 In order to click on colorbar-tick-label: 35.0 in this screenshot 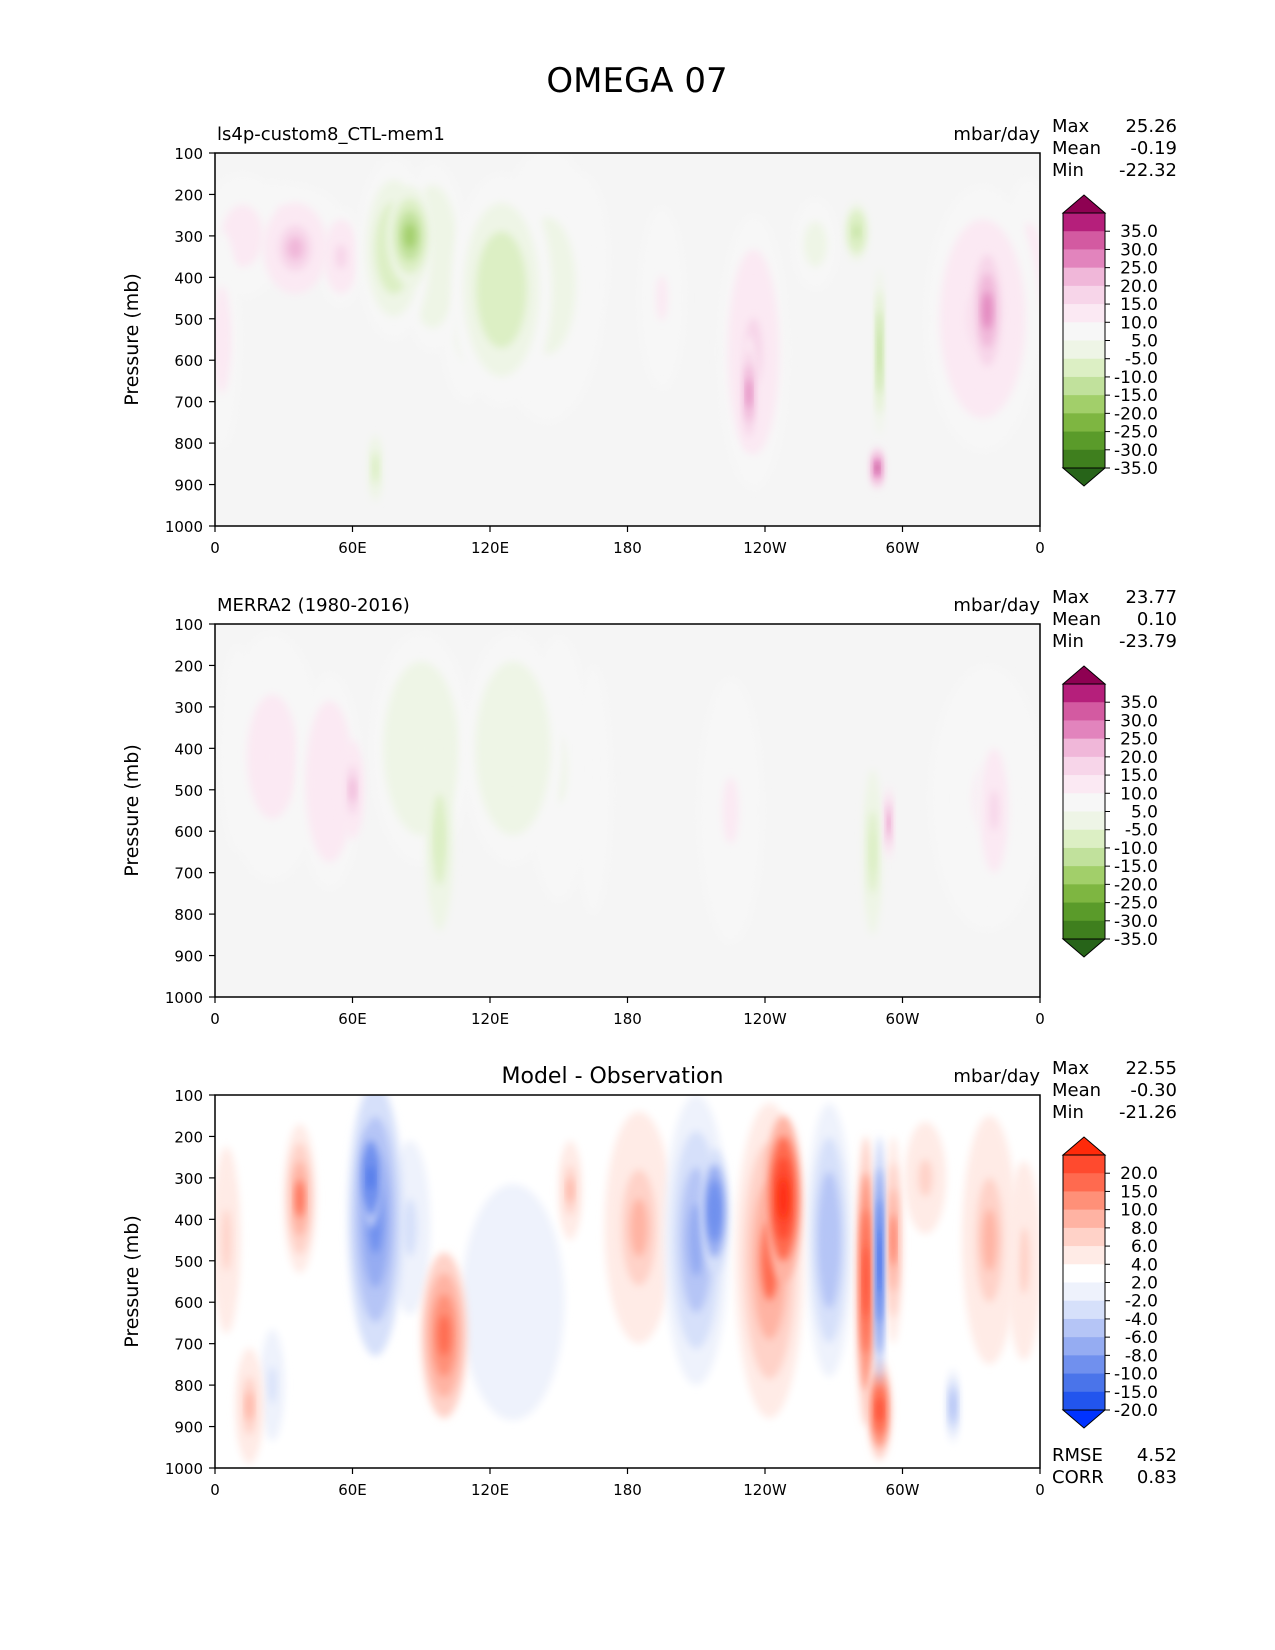, I will do `click(1139, 703)`.